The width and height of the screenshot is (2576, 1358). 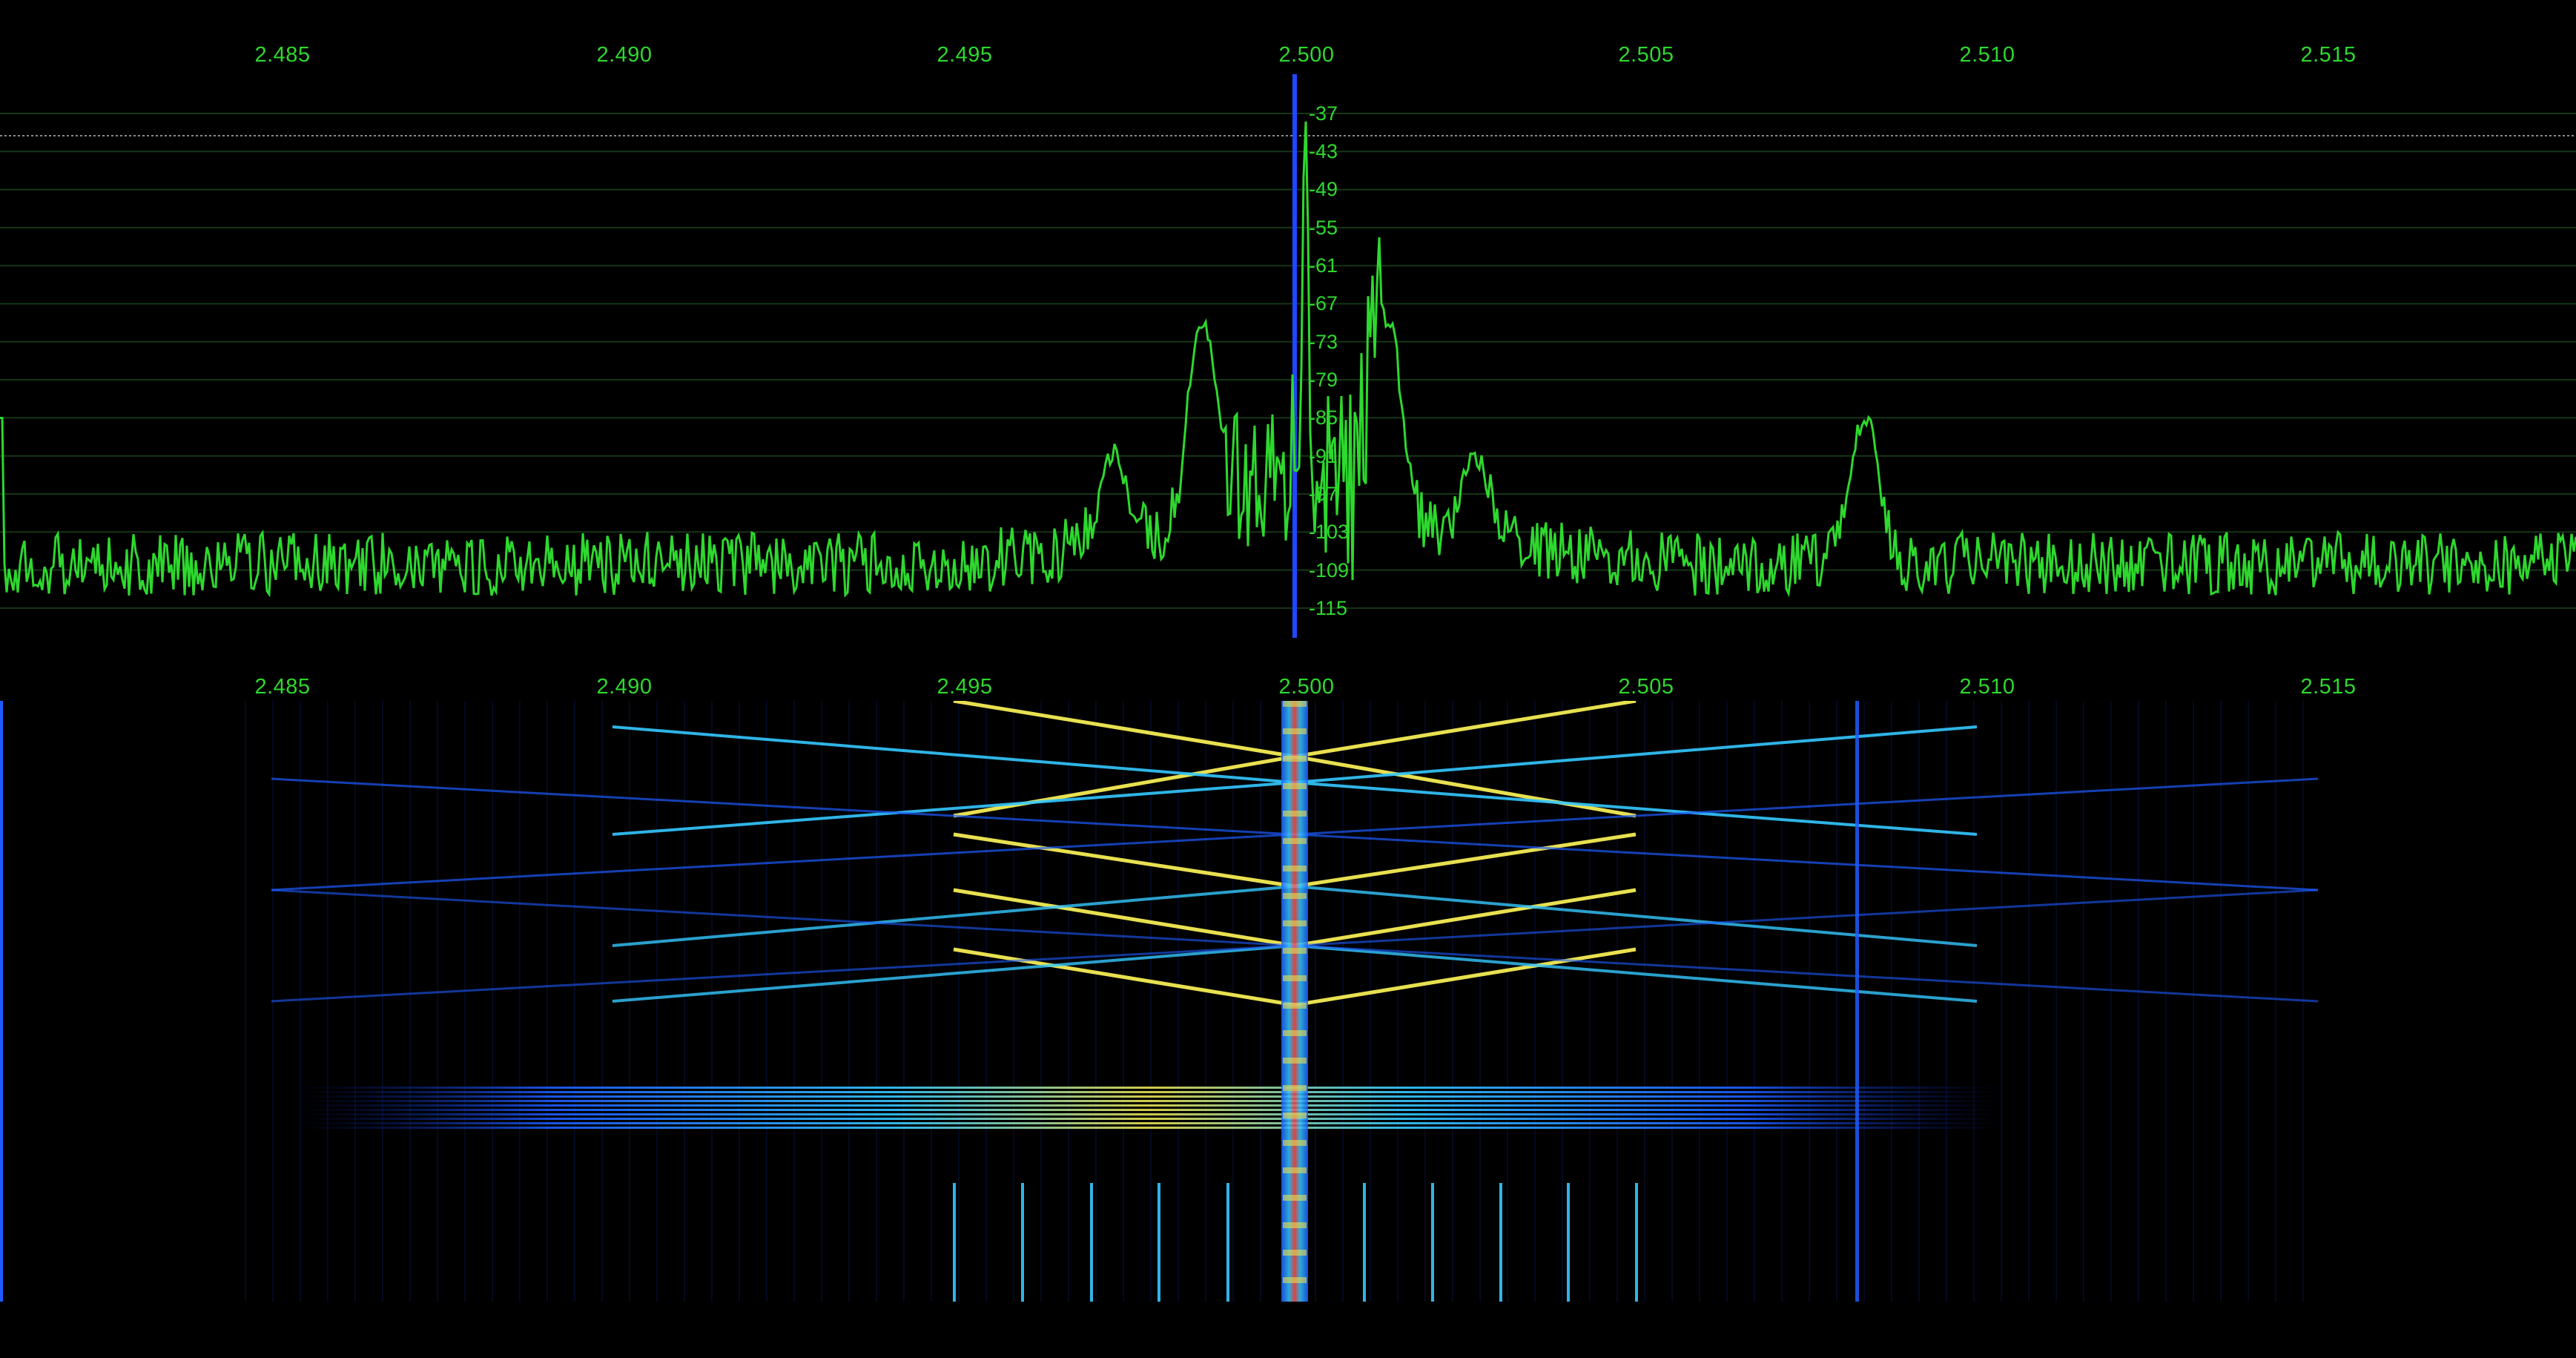 What do you see at coordinates (1323, 189) in the screenshot?
I see `db-label: -49` at bounding box center [1323, 189].